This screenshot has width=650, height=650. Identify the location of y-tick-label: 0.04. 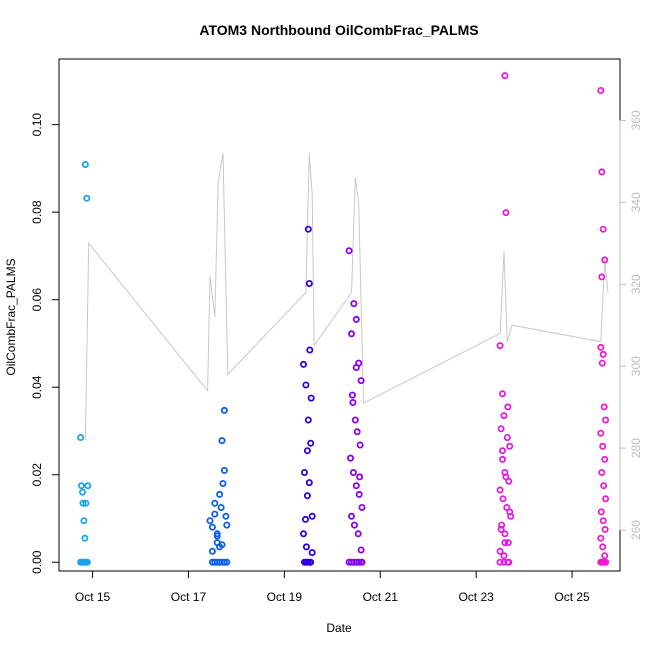
(37, 387).